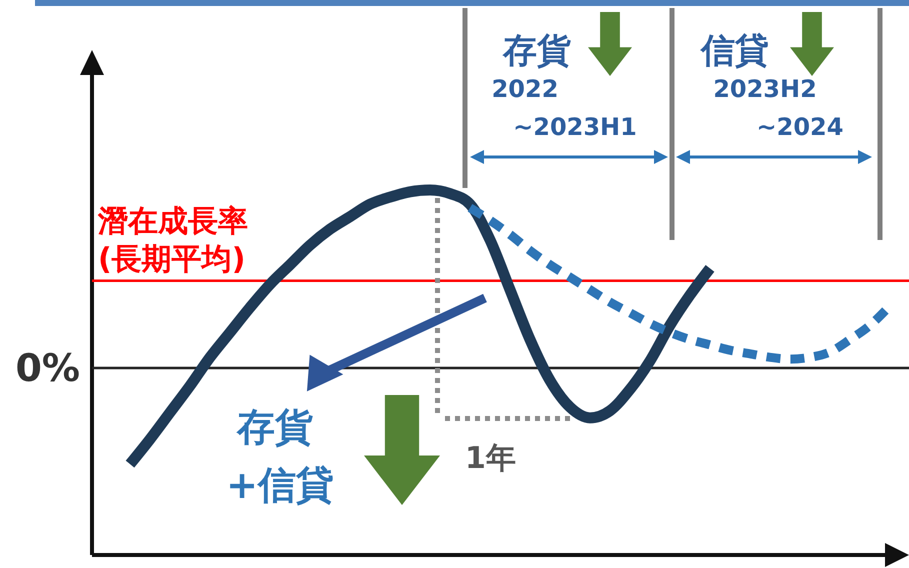 Image resolution: width=909 pixels, height=568 pixels. I want to click on ref-line-label: 潛在成長率 (長期平均), so click(172, 240).